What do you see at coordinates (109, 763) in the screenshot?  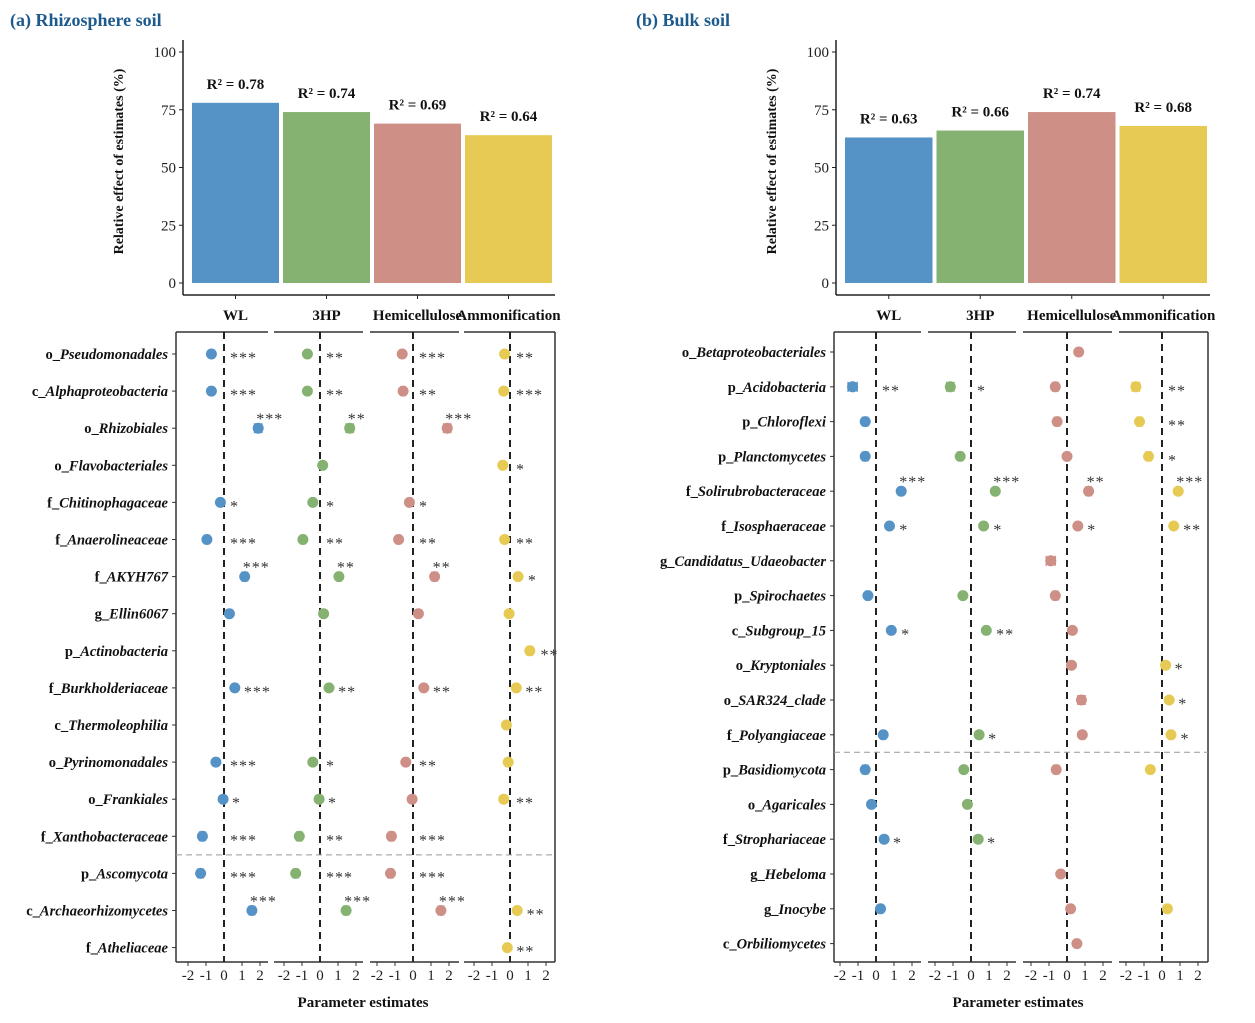 I see `taxon-label: o_Pyrinomonadales` at bounding box center [109, 763].